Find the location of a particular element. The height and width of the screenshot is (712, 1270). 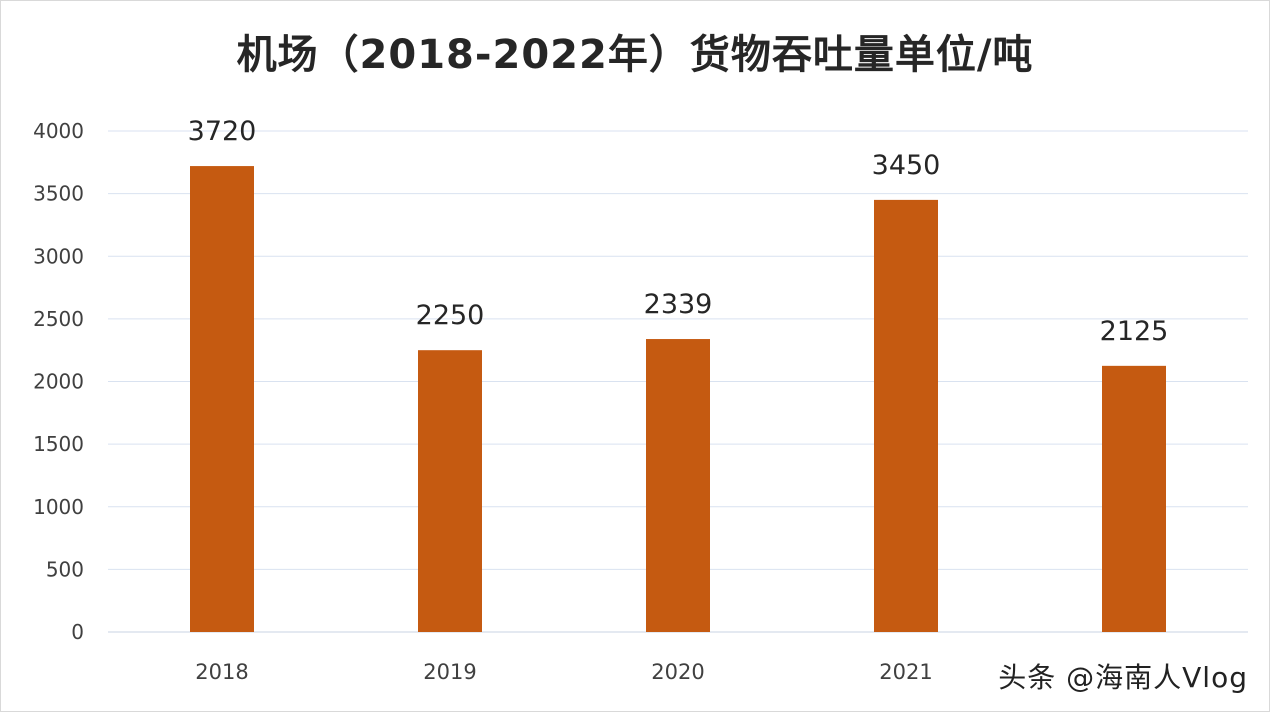

y-tick-label: 1500 is located at coordinates (58, 444).